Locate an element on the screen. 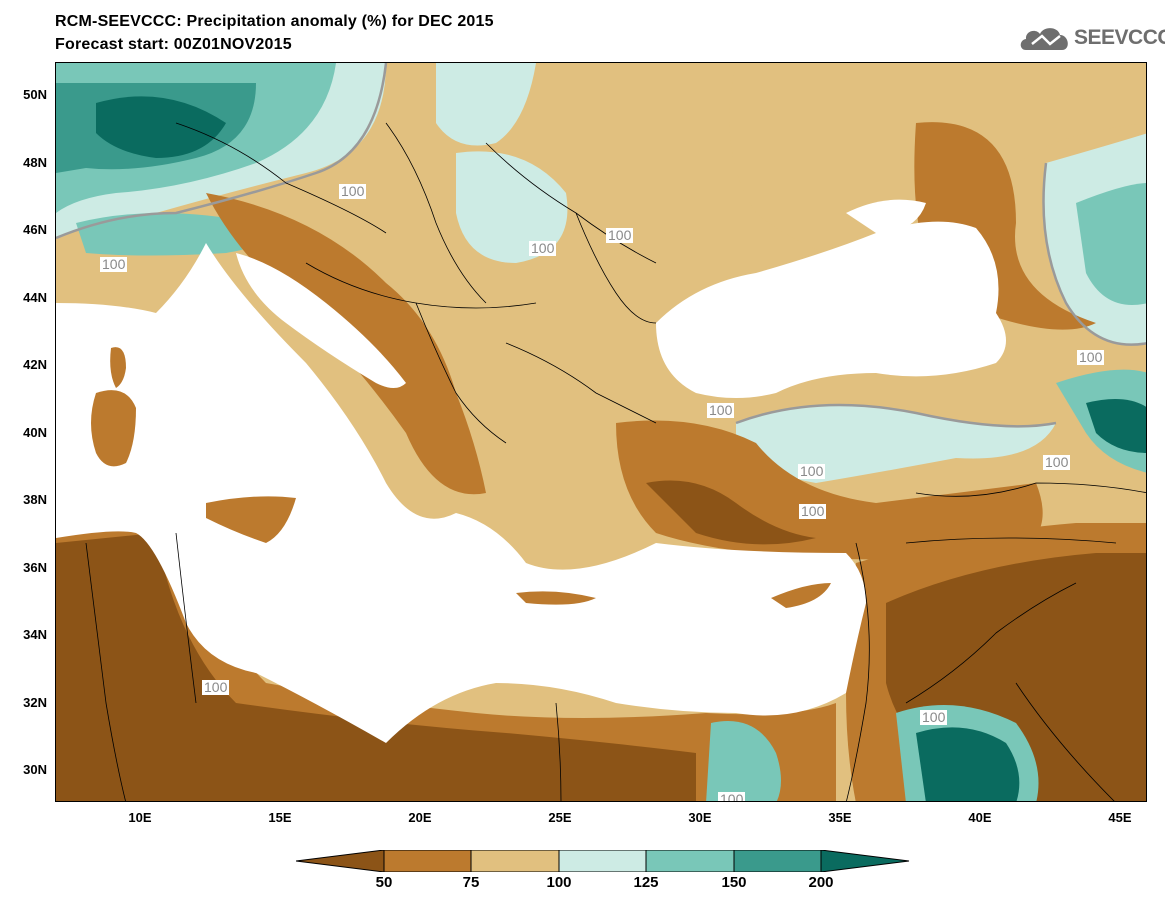 The image size is (1165, 907). colorbar-label: 150 is located at coordinates (734, 882).